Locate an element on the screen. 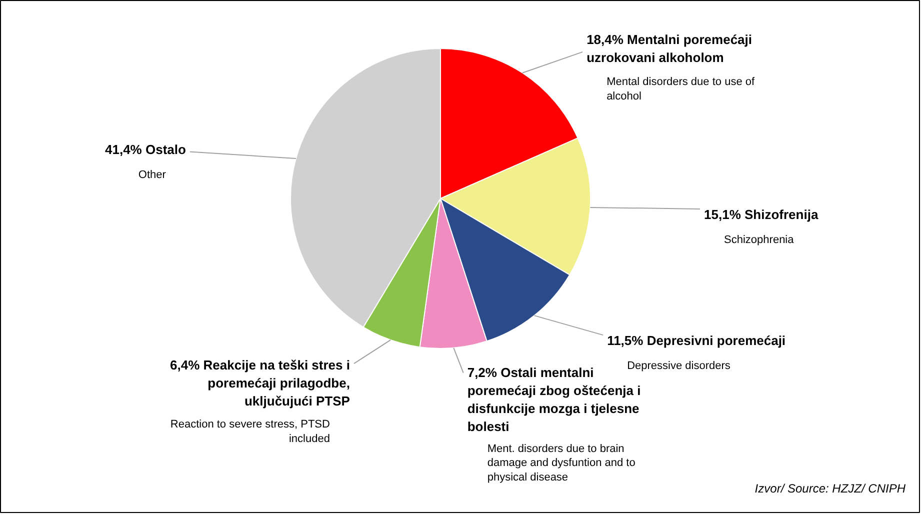 The height and width of the screenshot is (515, 922). text: Reaction to severe stress, PTSD included is located at coordinates (250, 431).